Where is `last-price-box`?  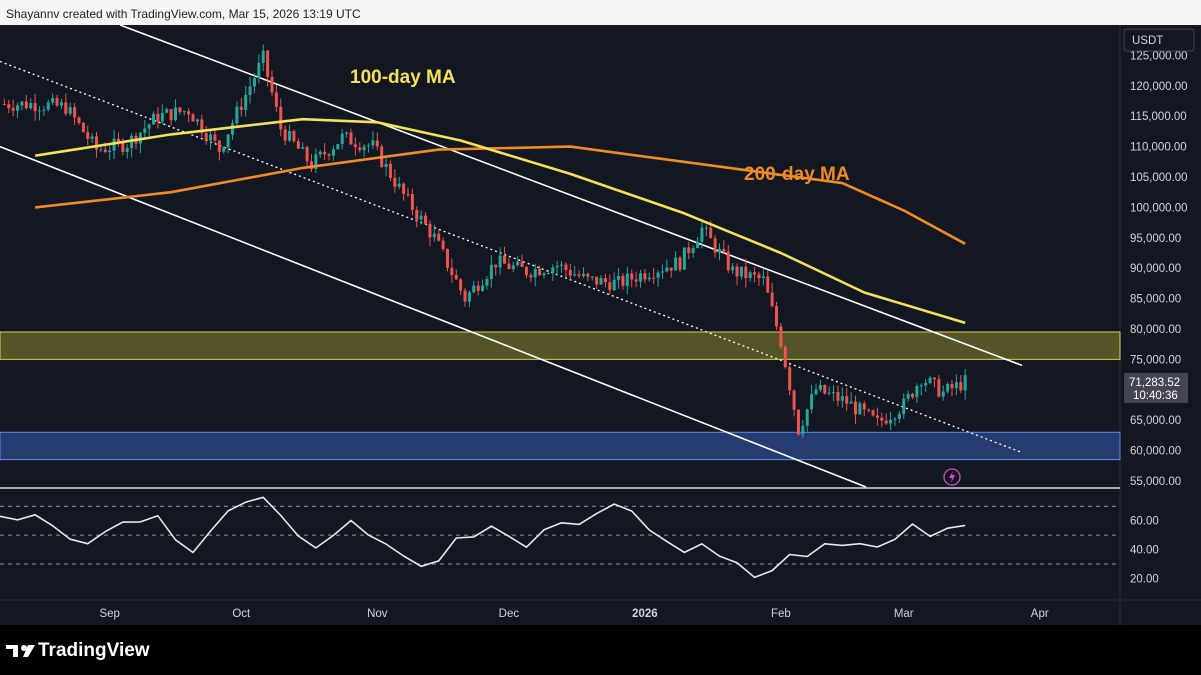
last-price-box is located at coordinates (1156, 387).